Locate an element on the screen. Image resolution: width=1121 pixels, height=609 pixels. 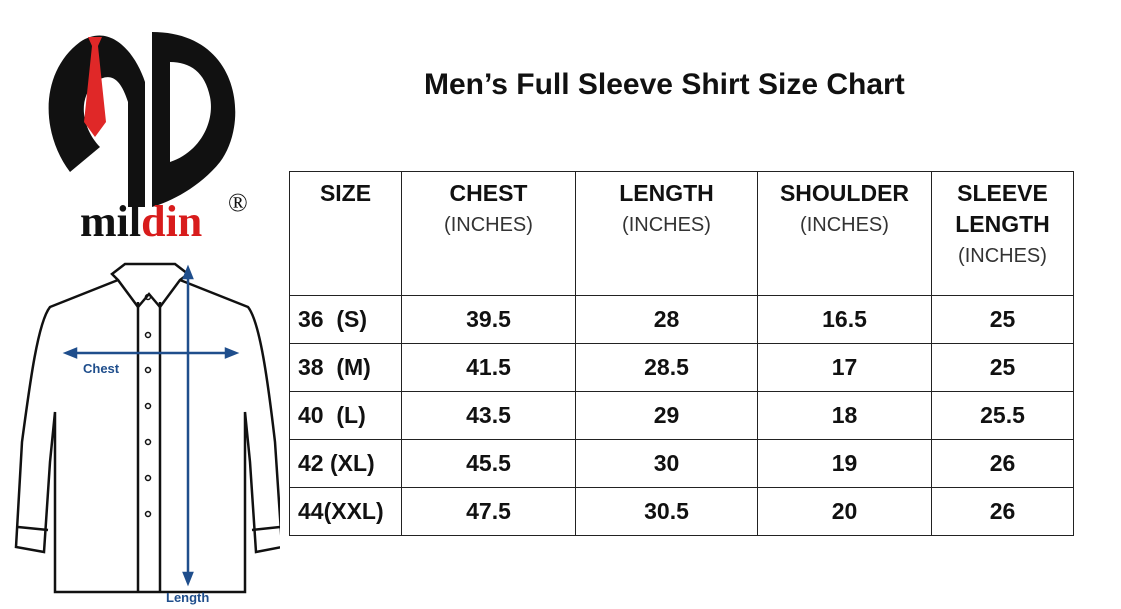
table-row: 42 (XL) 45.5 30 19 26 is located at coordinates (681, 463).